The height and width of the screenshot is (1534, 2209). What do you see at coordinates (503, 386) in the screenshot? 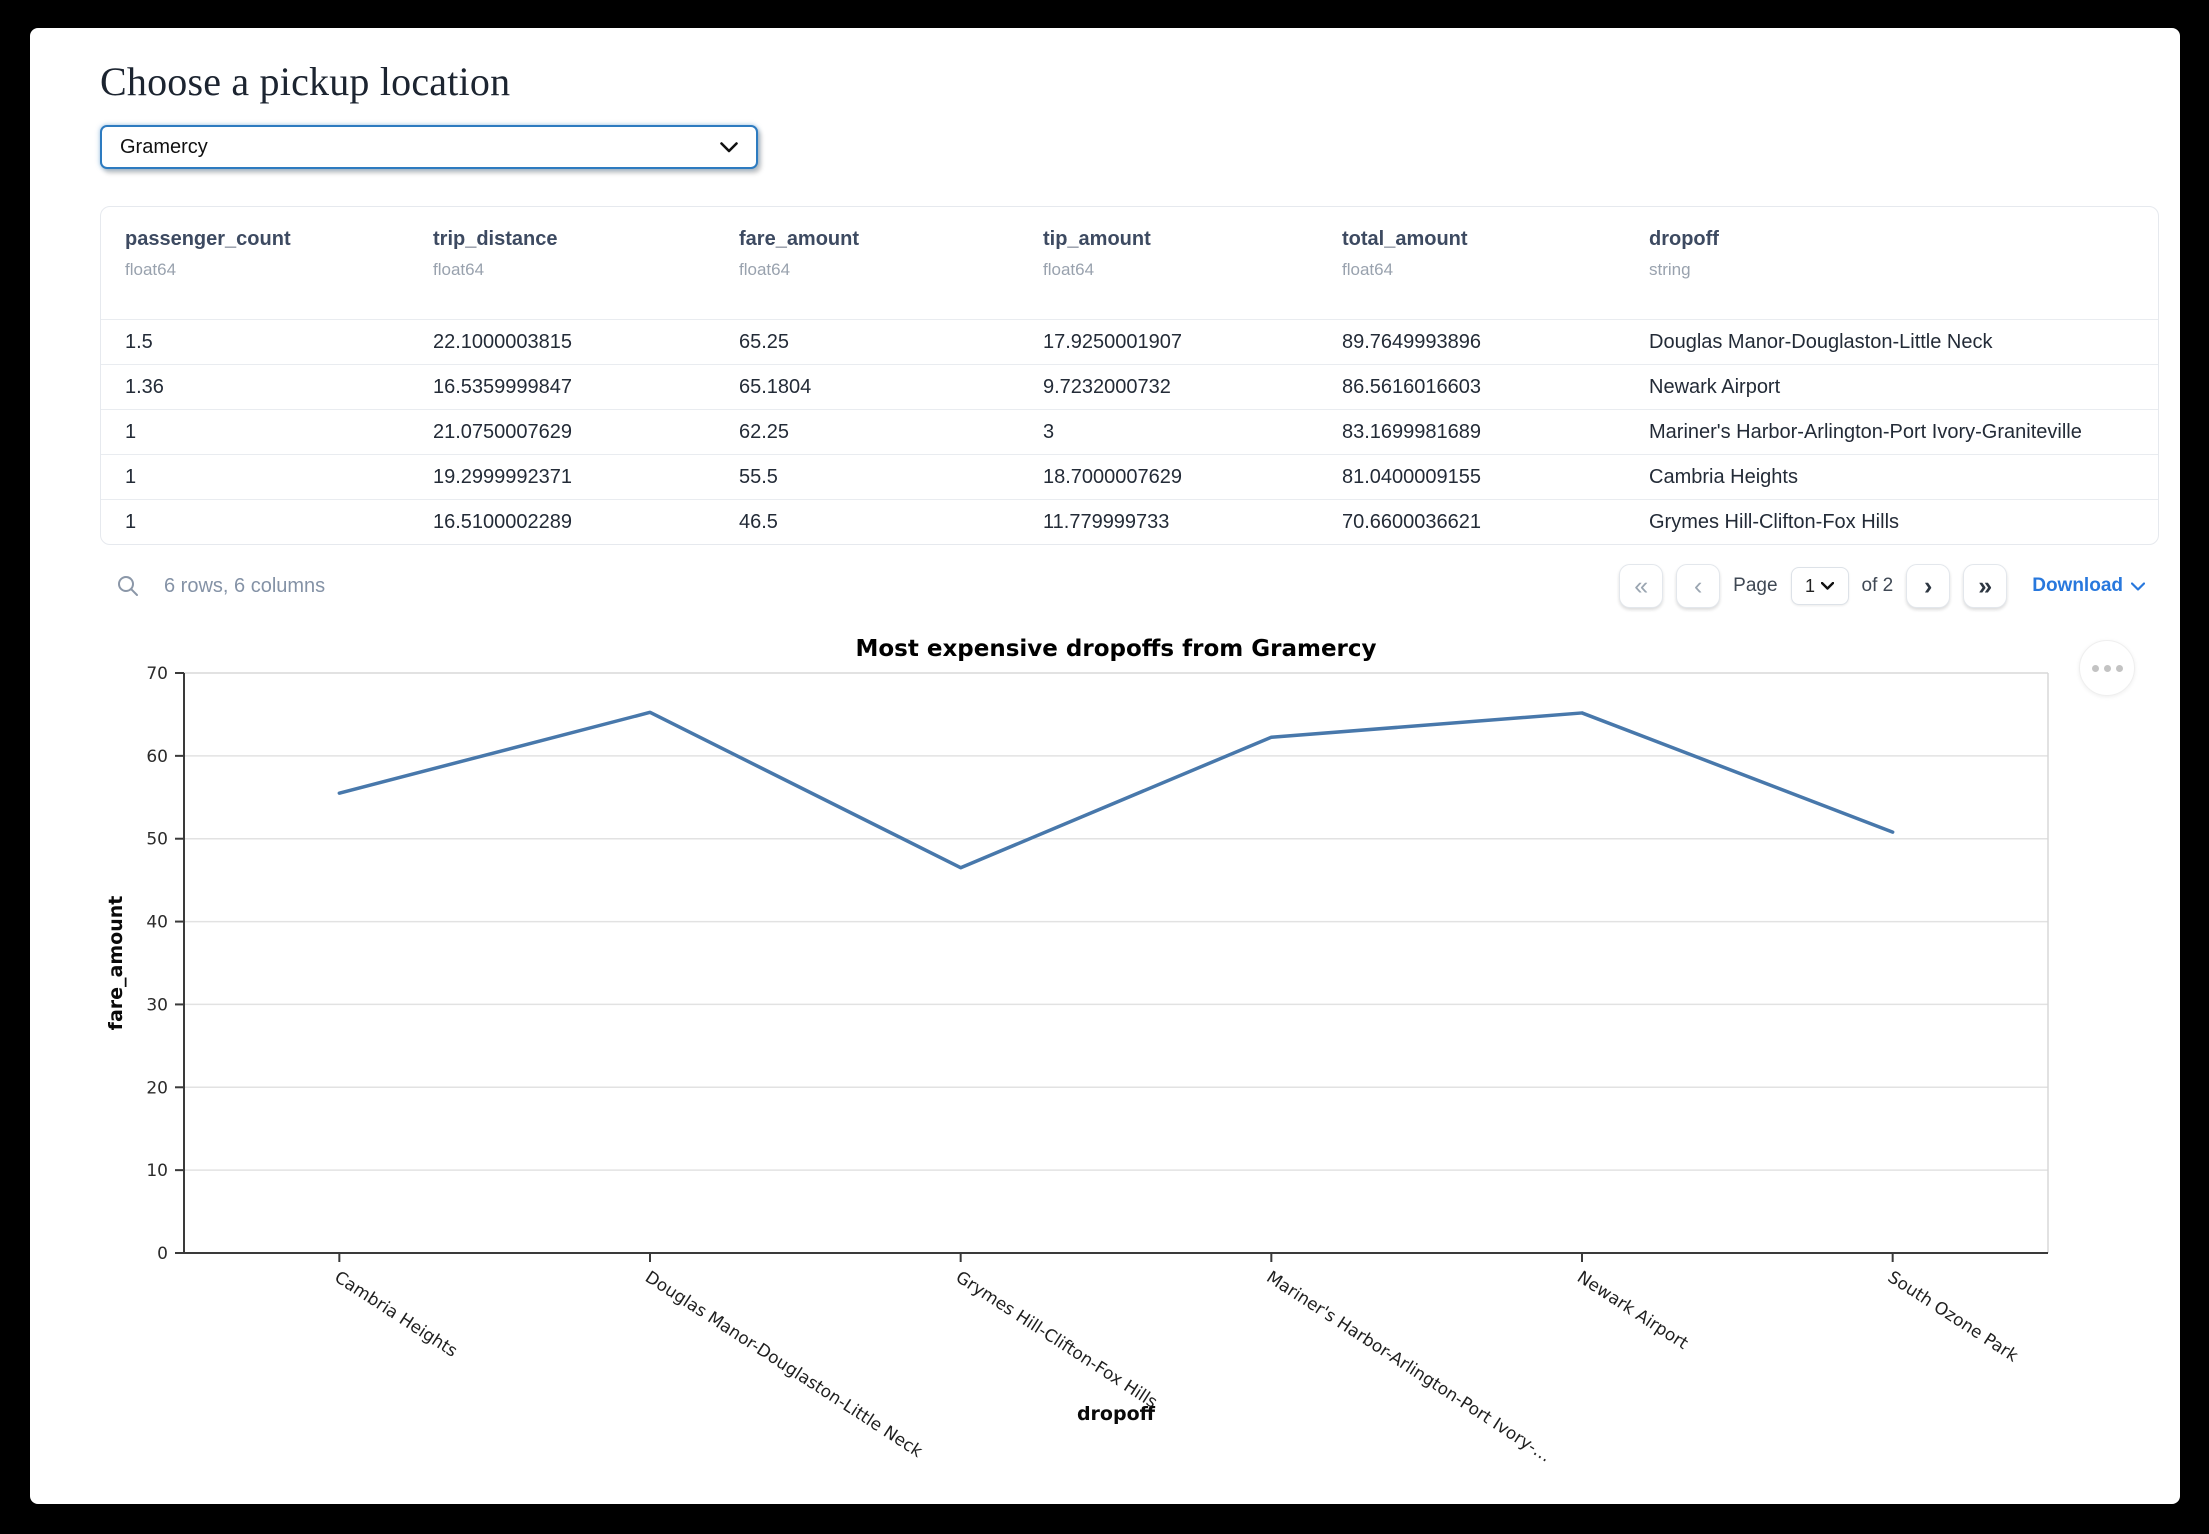
I see `table-cell: 16.5359999847` at bounding box center [503, 386].